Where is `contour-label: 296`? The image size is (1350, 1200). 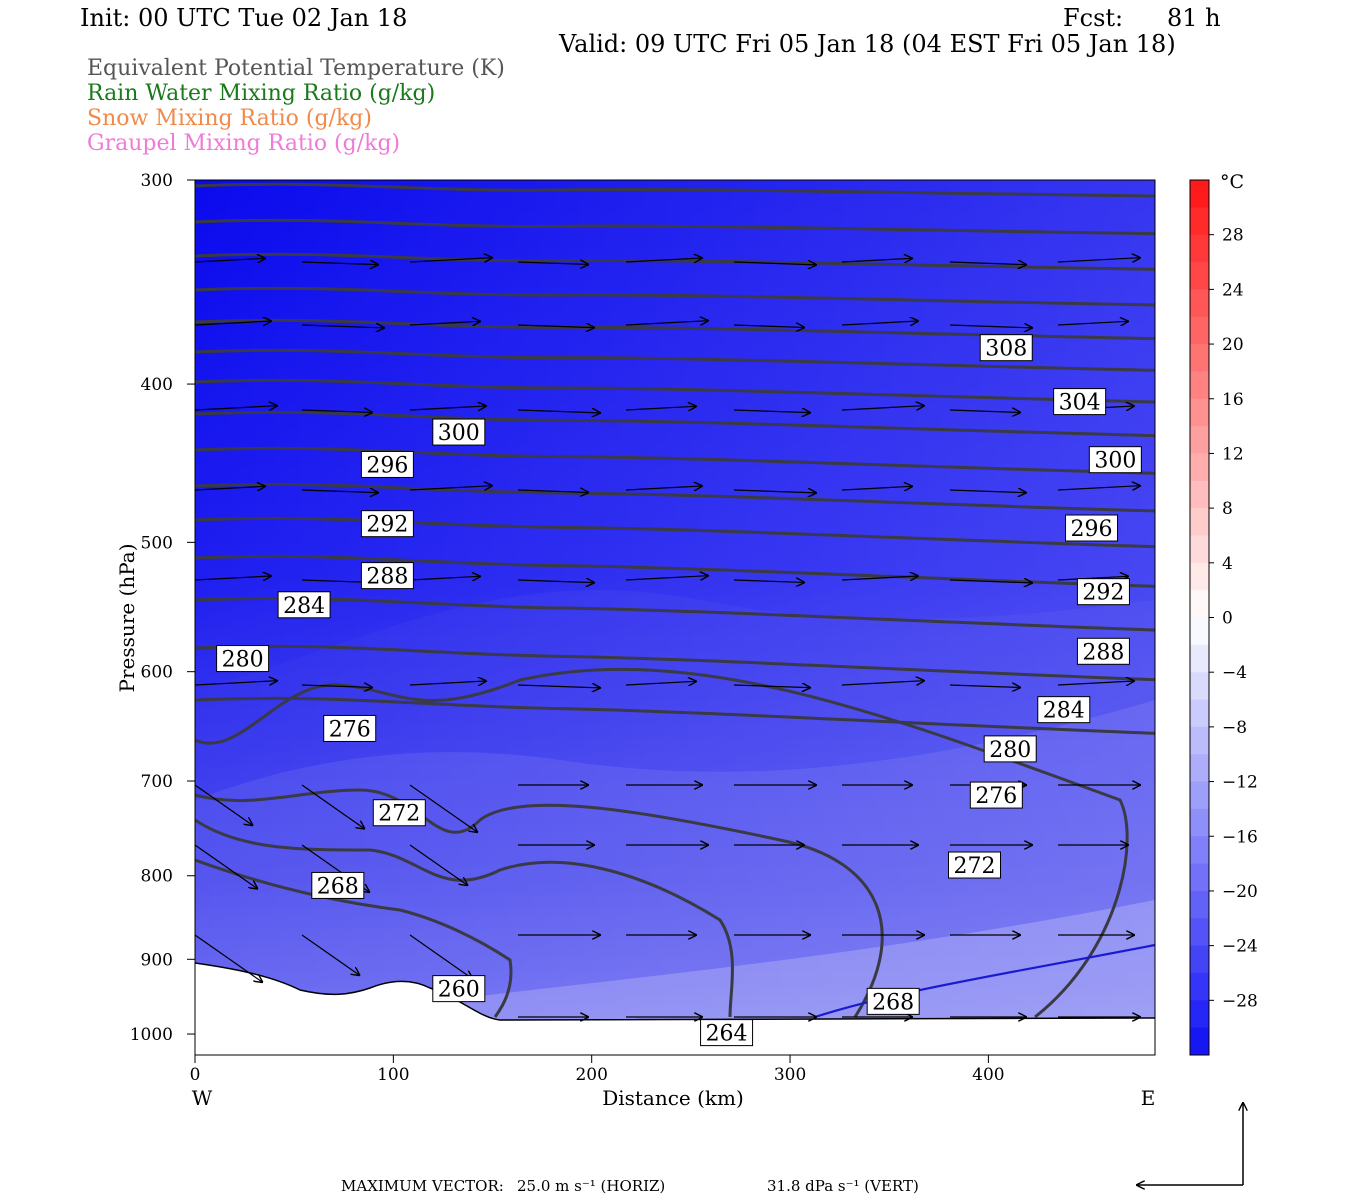
contour-label: 296 is located at coordinates (387, 464).